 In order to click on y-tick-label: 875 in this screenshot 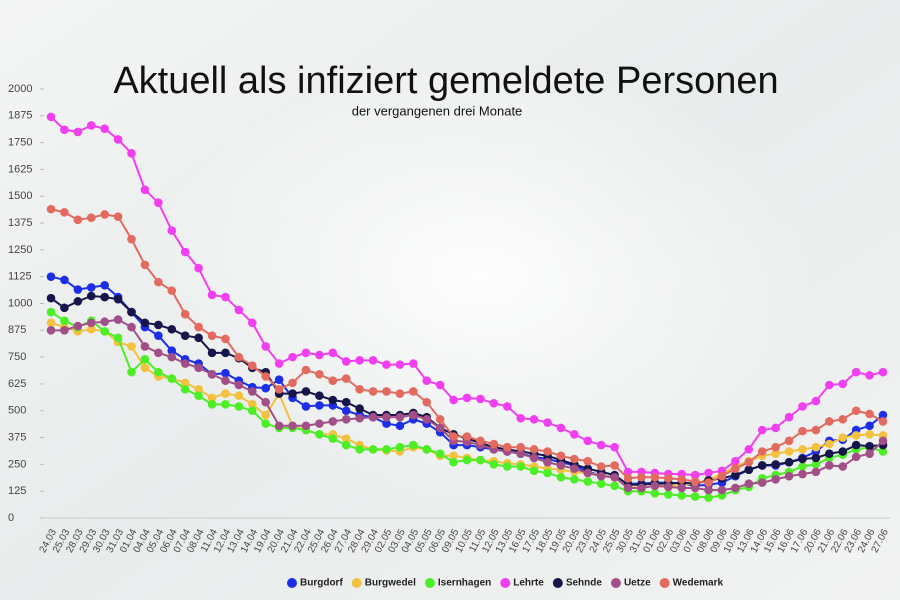, I will do `click(17, 330)`.